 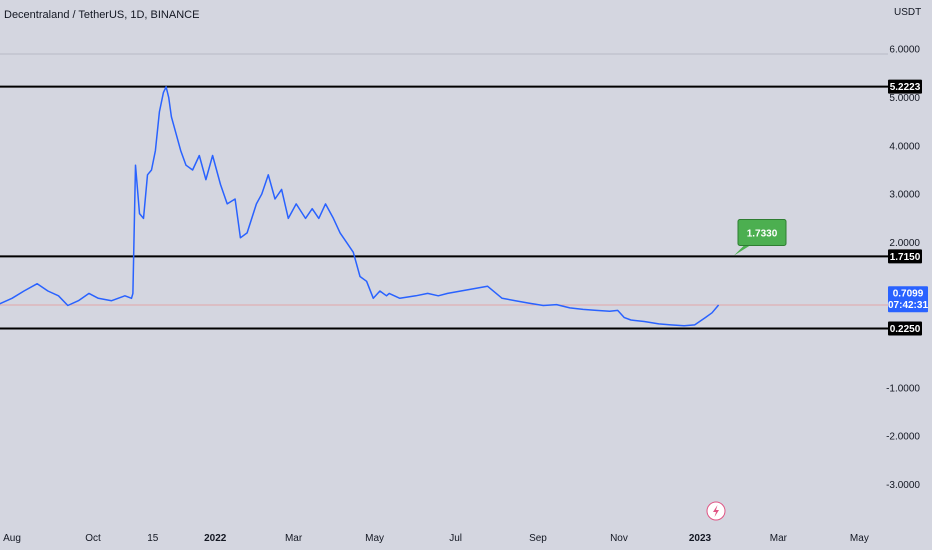 I want to click on level-badge-low: 0.2250, so click(x=905, y=328).